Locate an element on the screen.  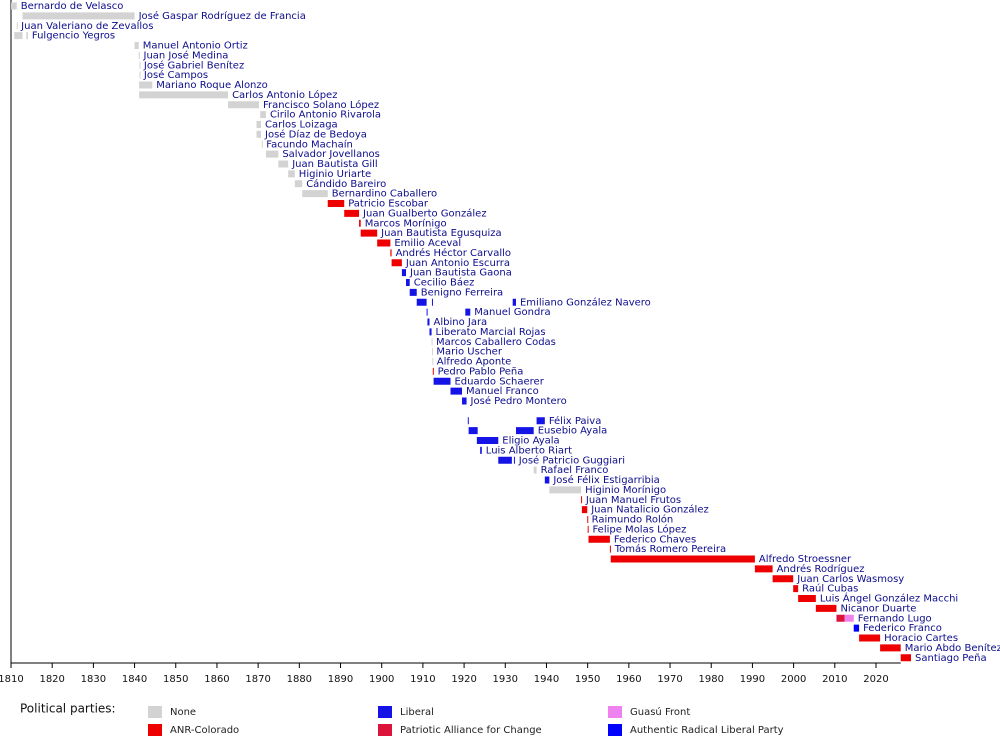
president-name: Bernardino Caballero is located at coordinates (384, 194).